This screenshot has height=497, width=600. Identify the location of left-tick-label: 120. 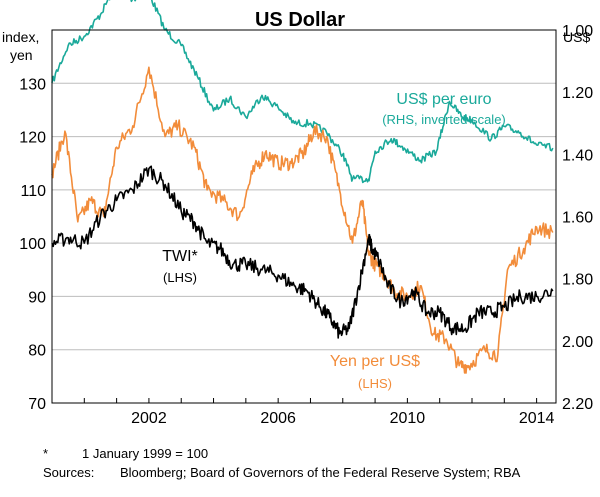
(32, 138).